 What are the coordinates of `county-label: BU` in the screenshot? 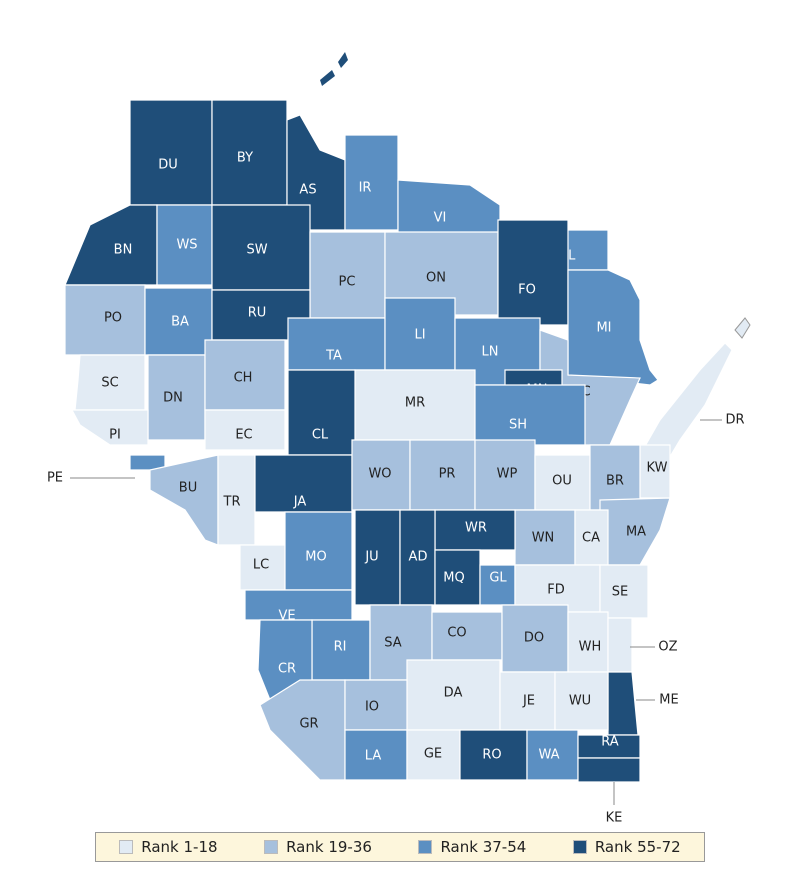 It's located at (188, 488).